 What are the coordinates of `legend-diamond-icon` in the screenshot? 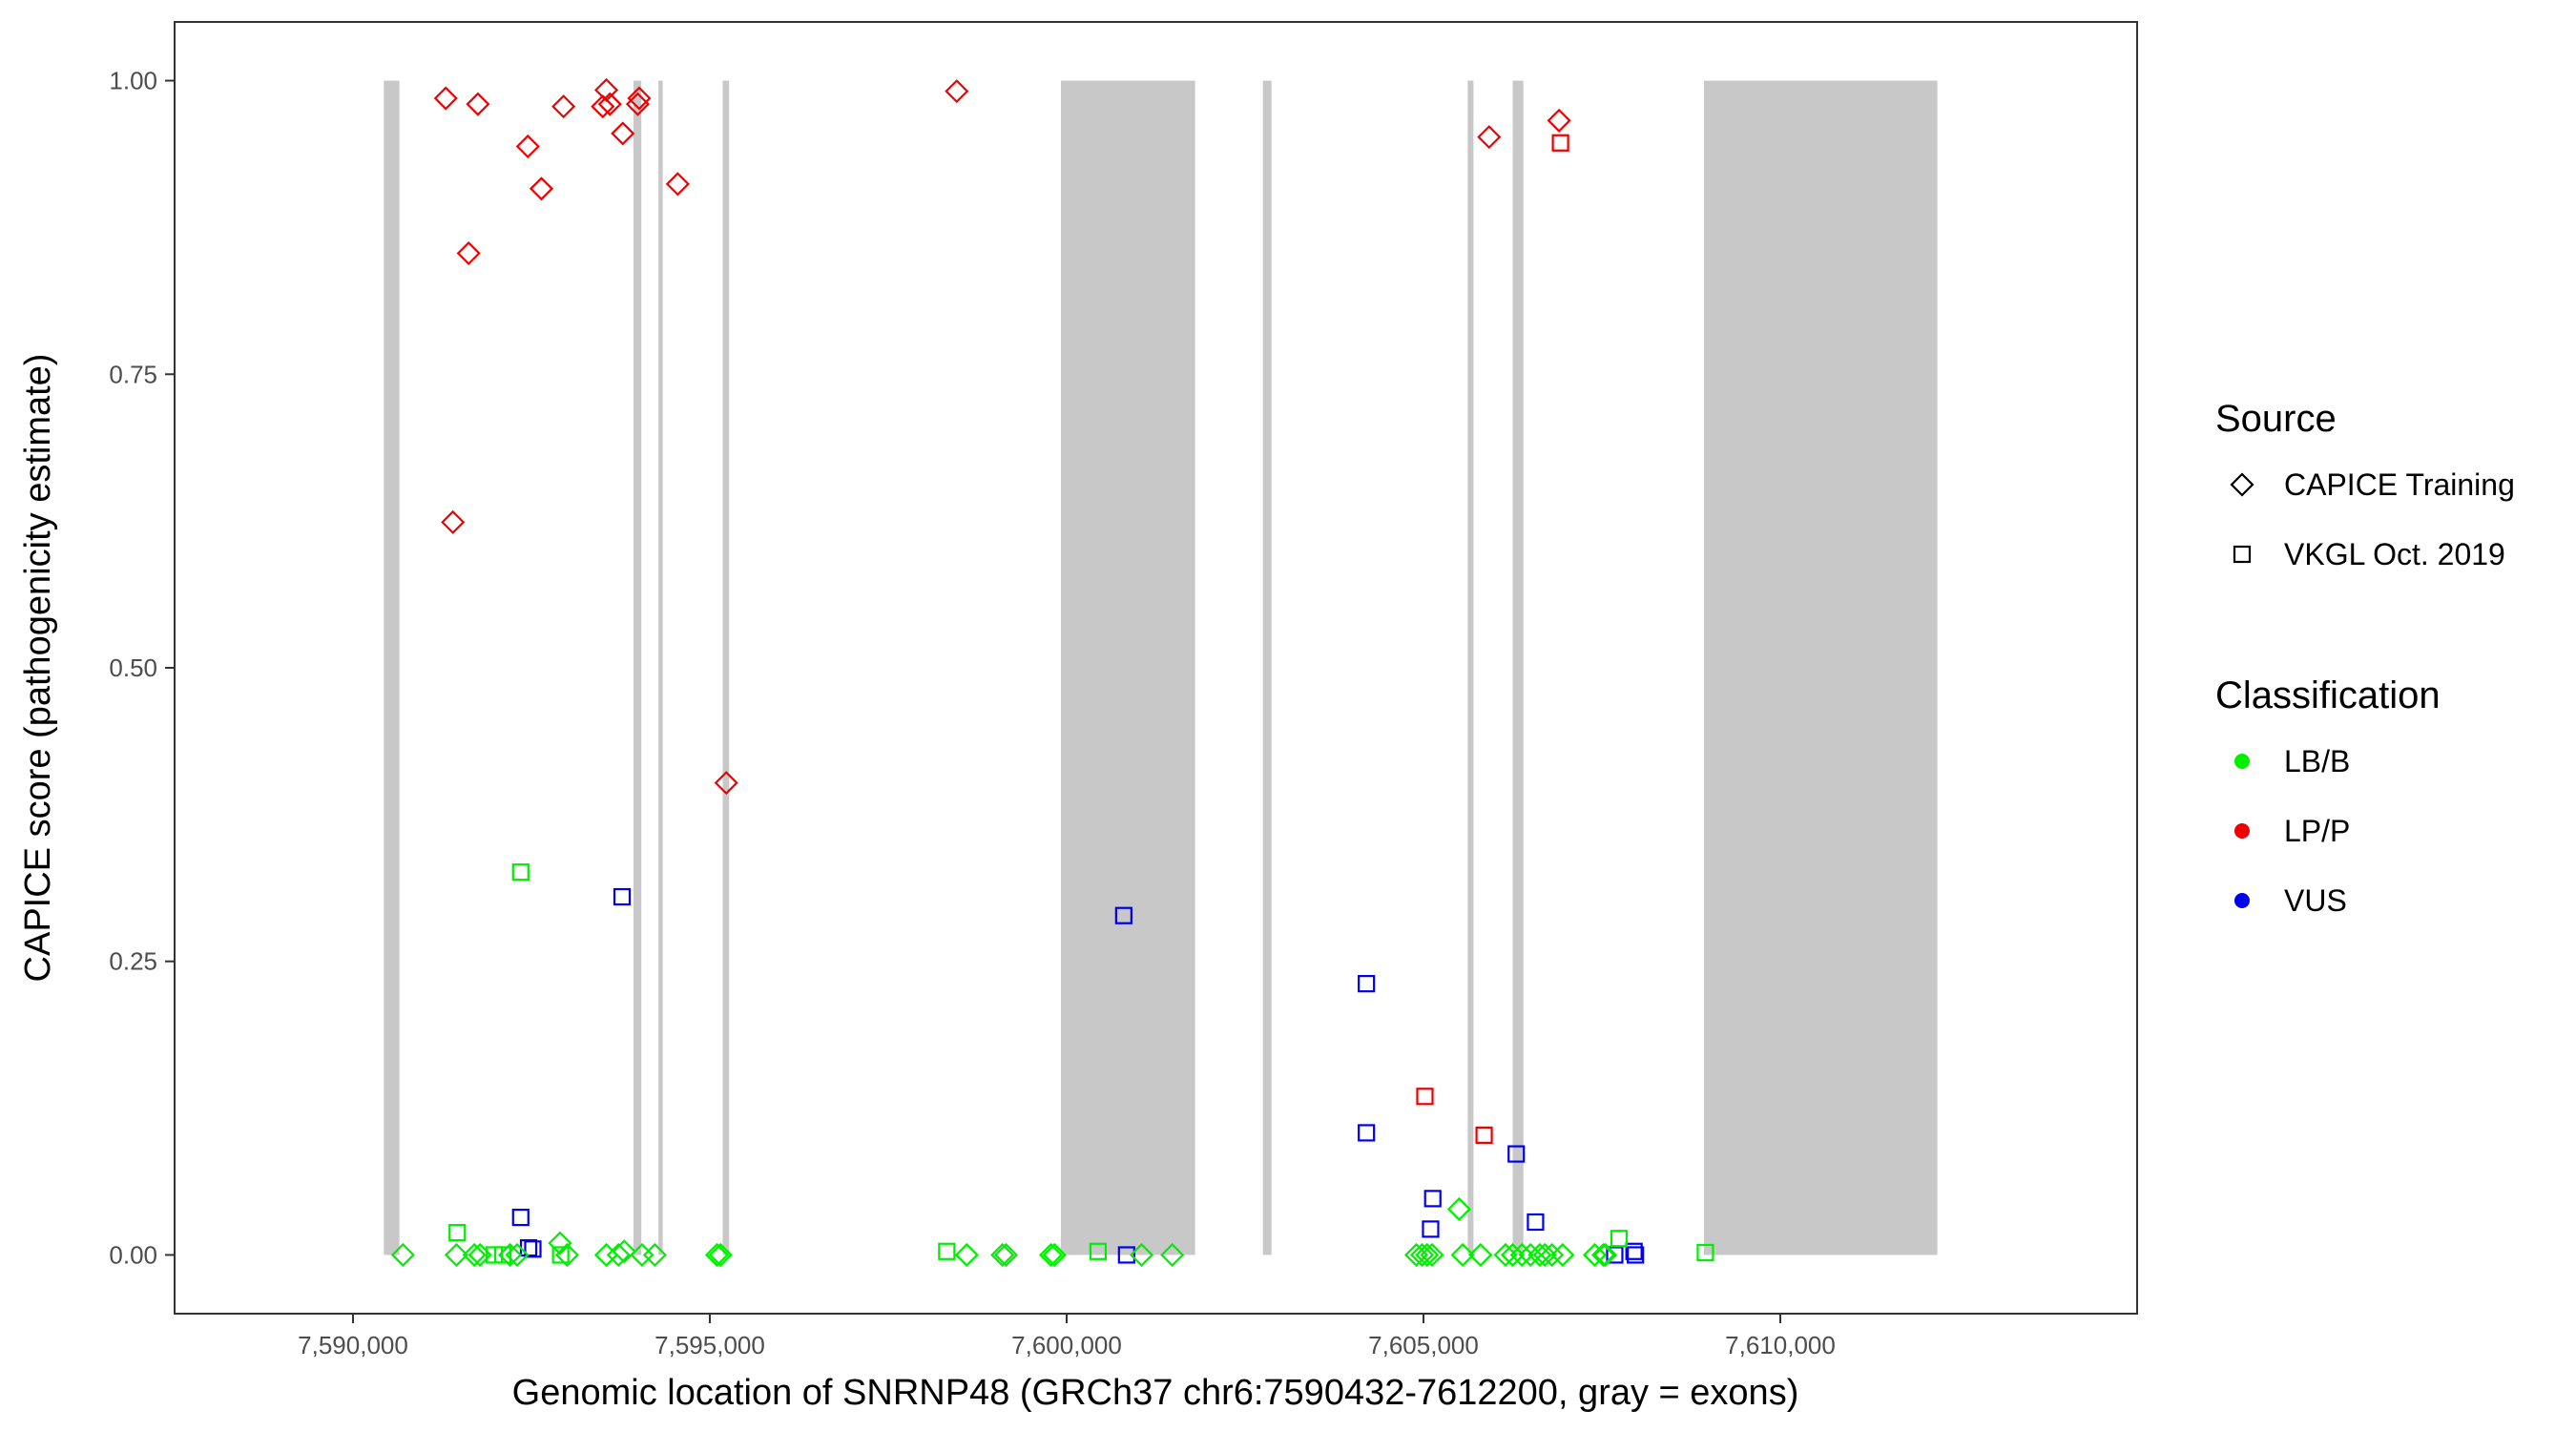 It's located at (2242, 484).